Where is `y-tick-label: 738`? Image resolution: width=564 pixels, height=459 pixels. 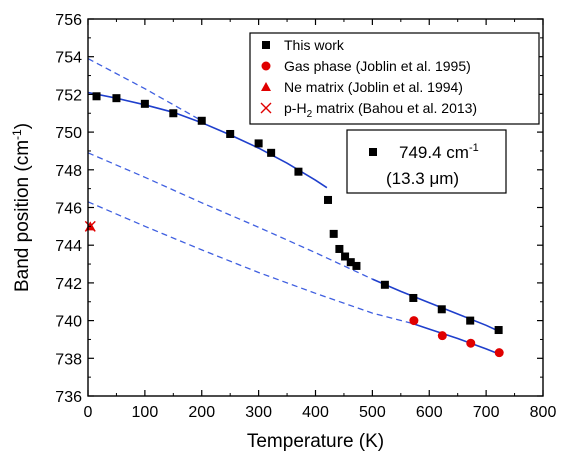 y-tick-label: 738 is located at coordinates (68, 359).